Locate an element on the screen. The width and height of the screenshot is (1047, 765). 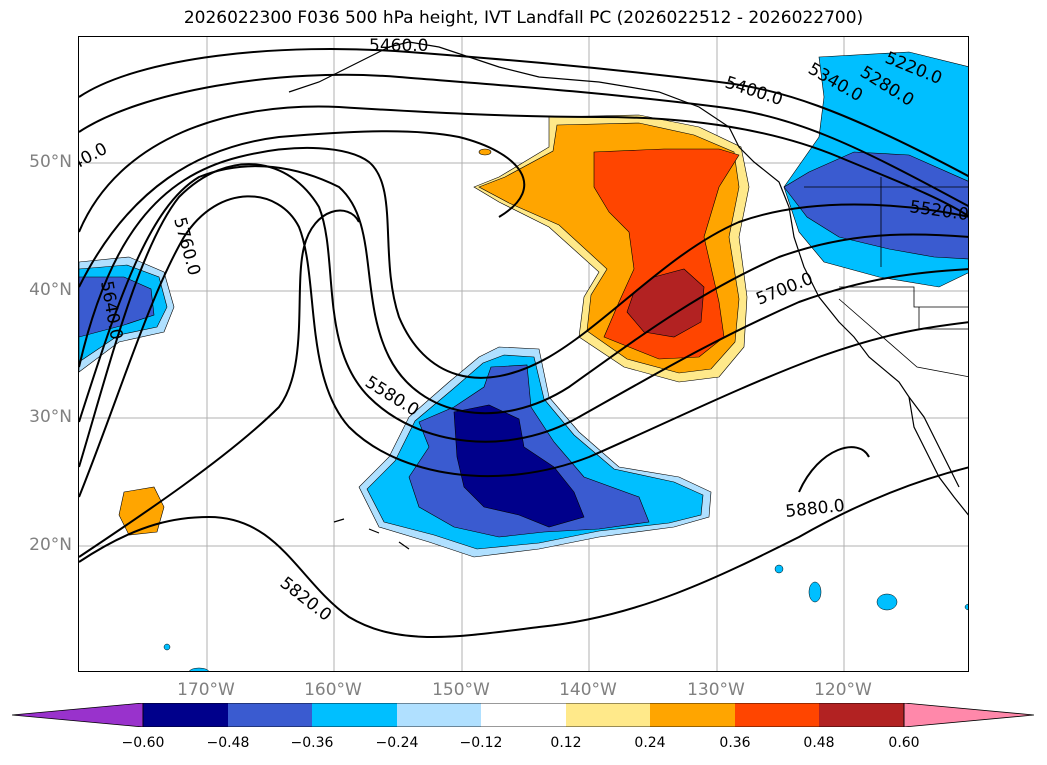
colorbar-tick-024: 0.24 is located at coordinates (650, 743).